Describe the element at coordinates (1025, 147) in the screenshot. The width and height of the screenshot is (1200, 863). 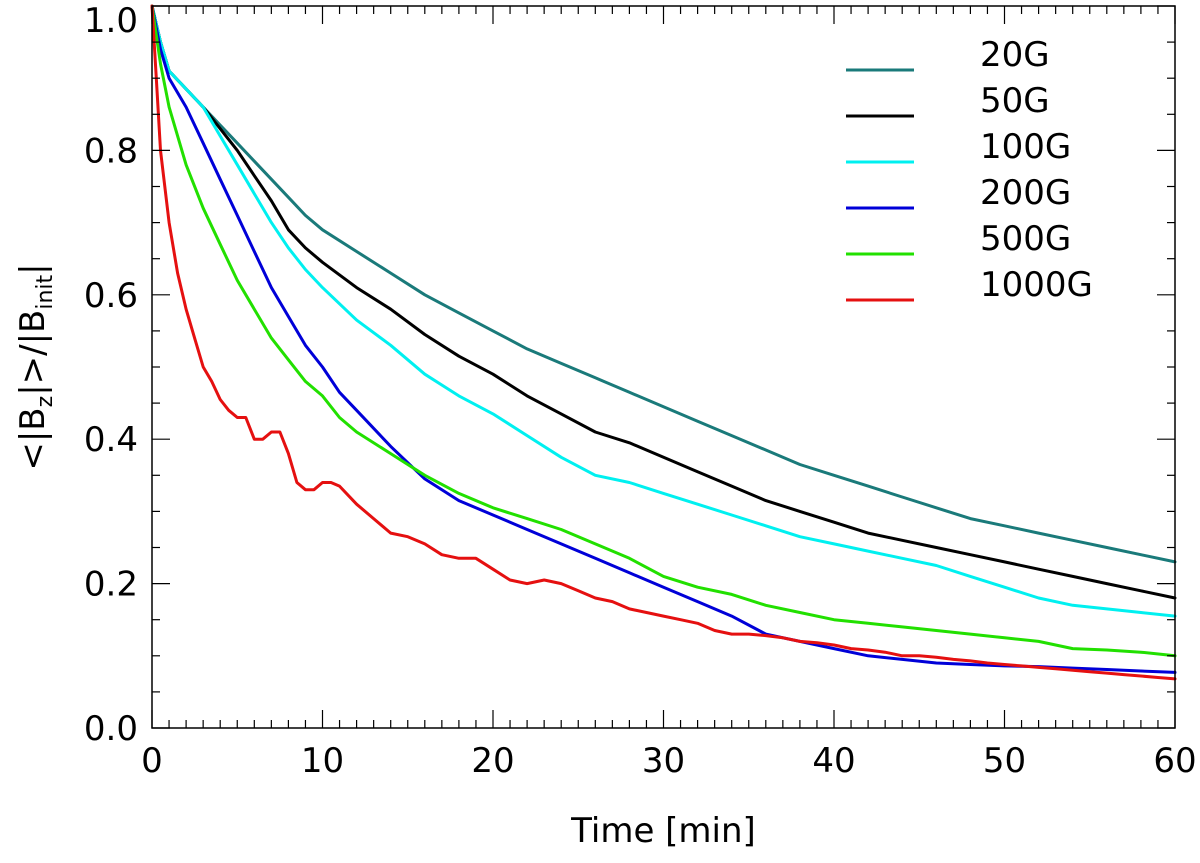
I see `legend-label-100G: 100G` at that location.